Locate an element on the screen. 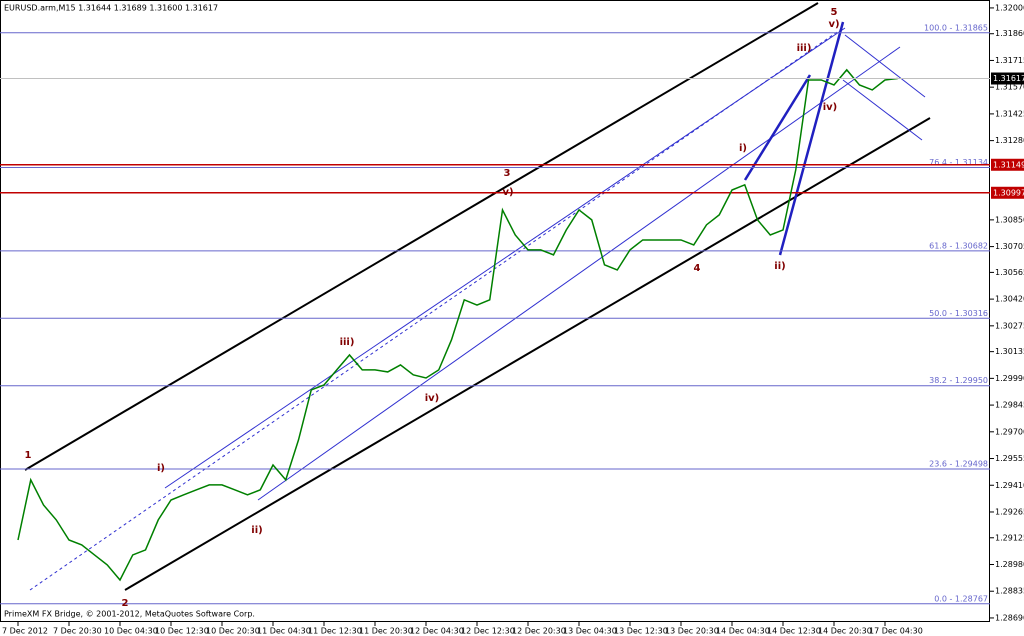 The width and height of the screenshot is (1024, 636). wave-label: 2 is located at coordinates (125, 603).